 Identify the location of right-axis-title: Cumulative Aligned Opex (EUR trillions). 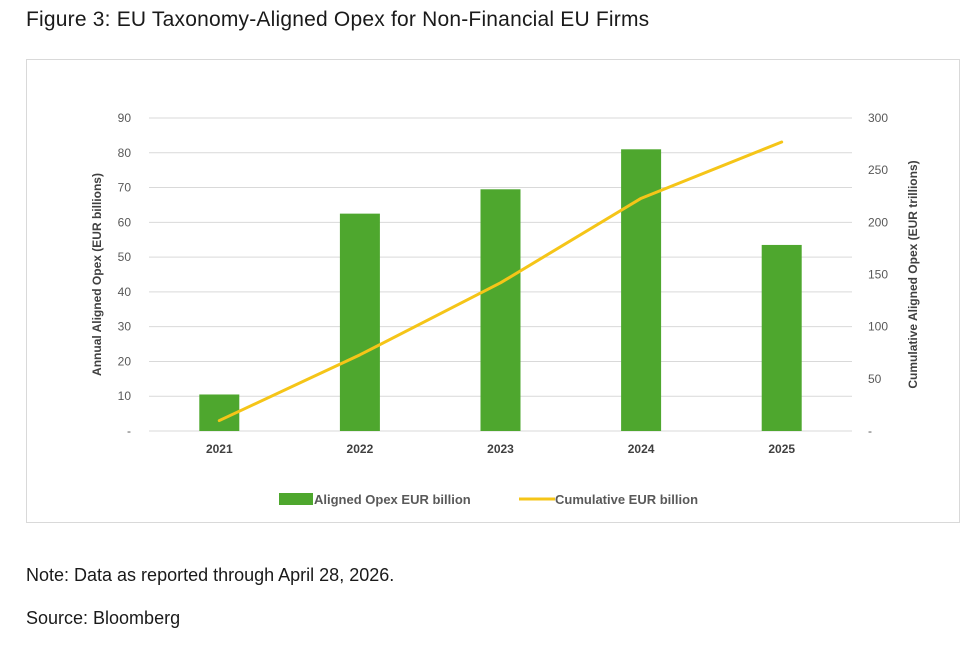
(913, 274).